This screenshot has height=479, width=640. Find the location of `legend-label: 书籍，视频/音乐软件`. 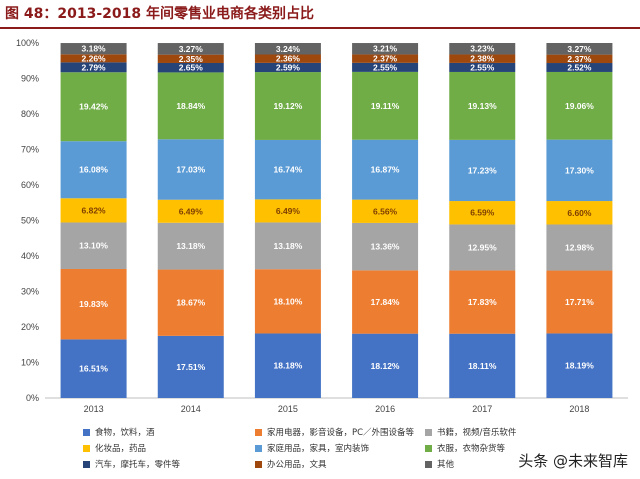

legend-label: 书籍，视频/音乐软件 is located at coordinates (477, 433).